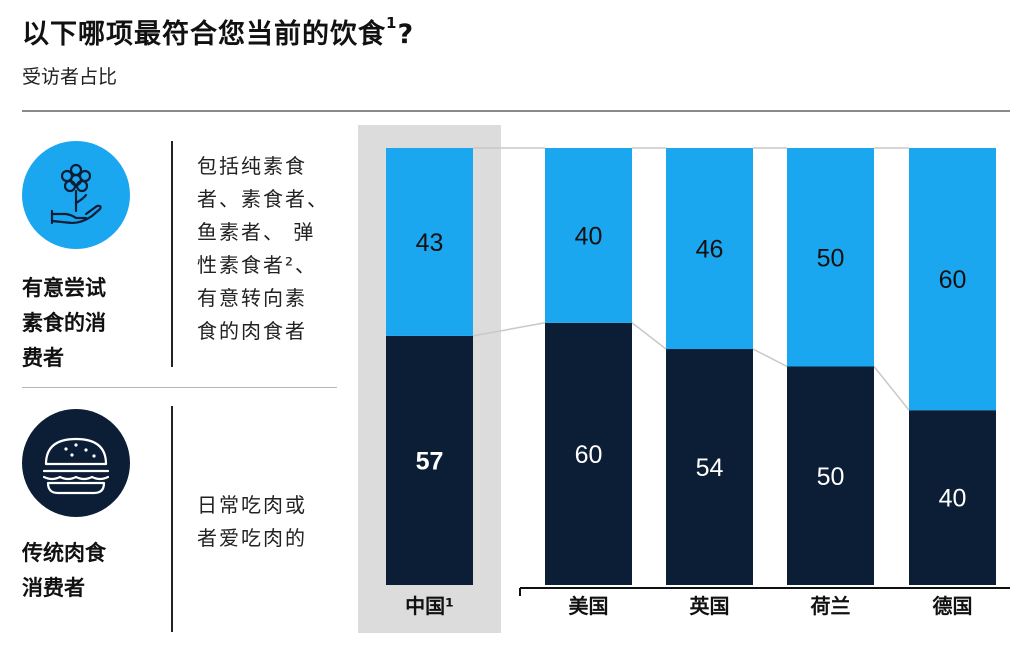 Image resolution: width=1033 pixels, height=646 pixels. Describe the element at coordinates (252, 521) in the screenshot. I see `segment-description-meat: 日常吃肉或 者爱吃肉的` at that location.